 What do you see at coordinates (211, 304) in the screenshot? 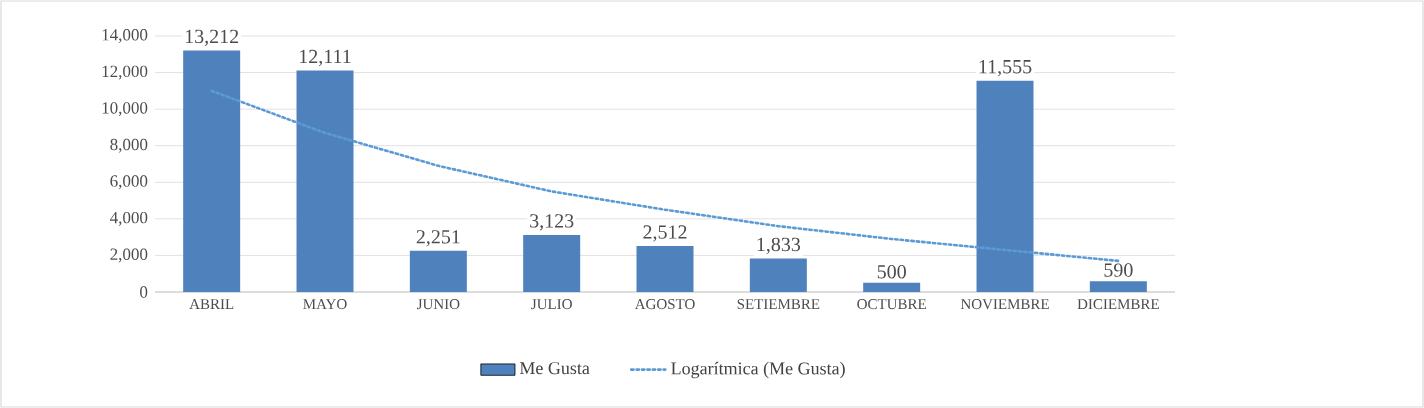
I see `x-tick-label: ABRIL` at bounding box center [211, 304].